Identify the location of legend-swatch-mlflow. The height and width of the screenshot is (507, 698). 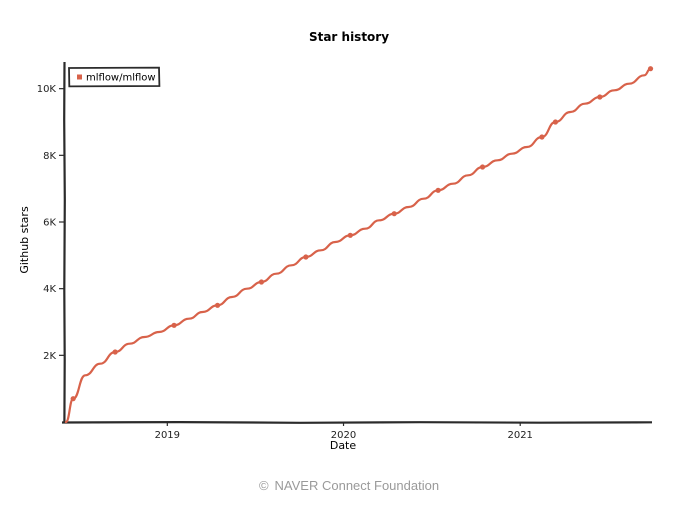
(79, 77).